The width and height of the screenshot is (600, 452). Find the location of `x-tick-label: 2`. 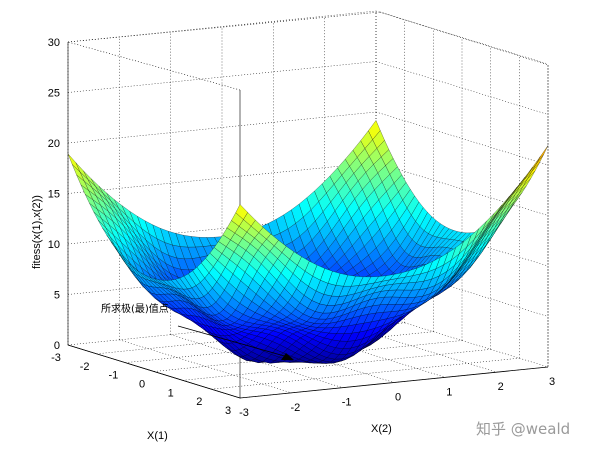

x-tick-label: 2 is located at coordinates (199, 402).